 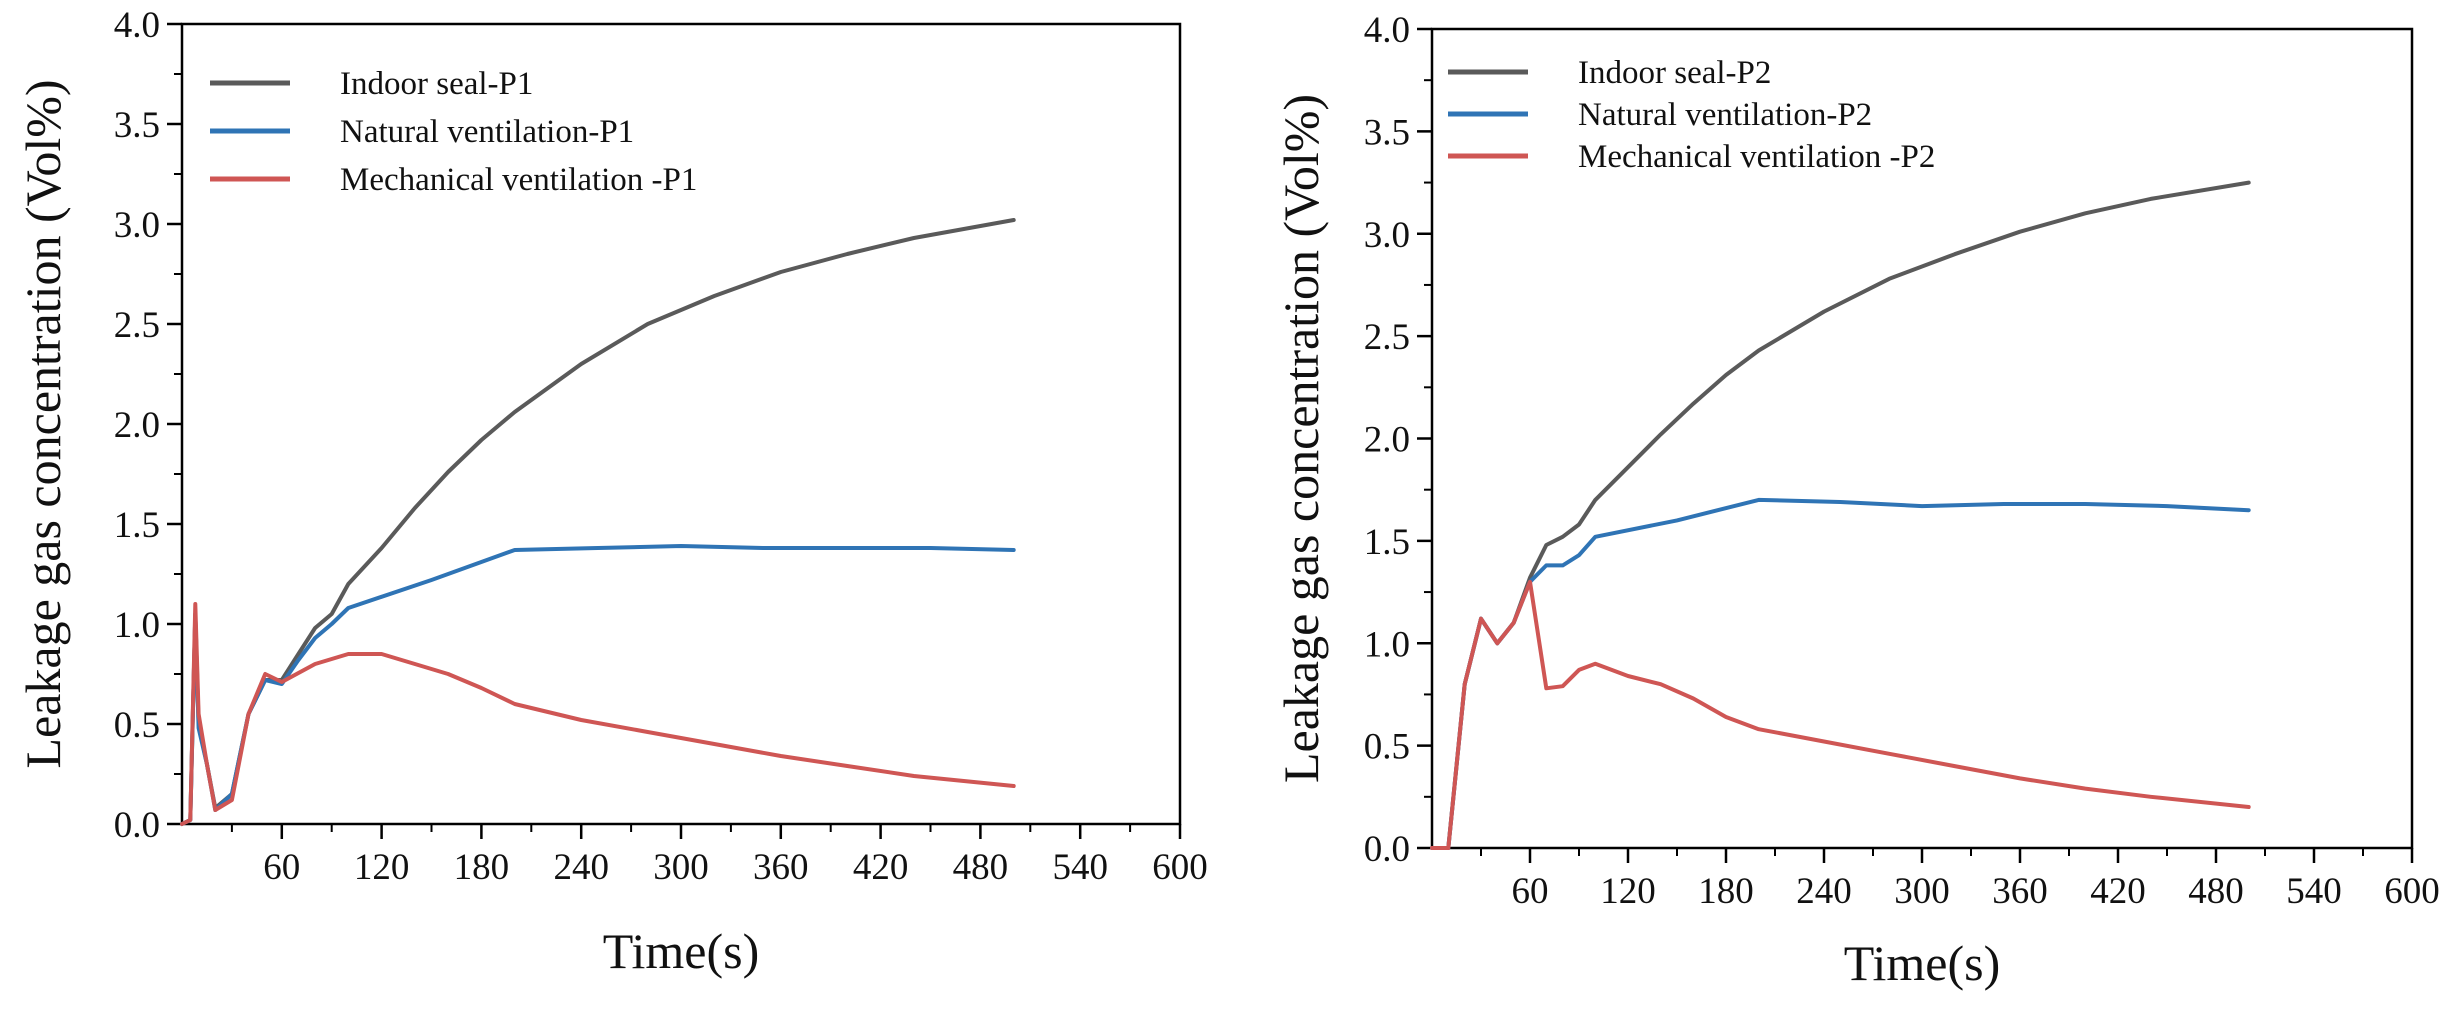 I want to click on legend-label: Indoor seal-P1, so click(x=436, y=84).